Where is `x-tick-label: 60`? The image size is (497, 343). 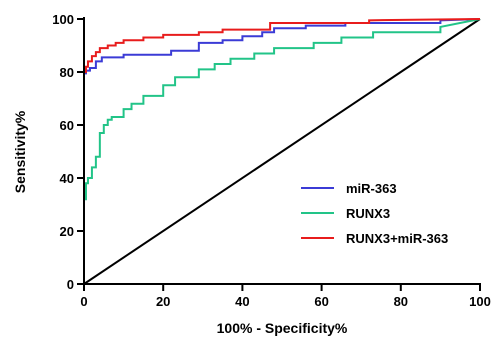 x-tick-label: 60 is located at coordinates (321, 301).